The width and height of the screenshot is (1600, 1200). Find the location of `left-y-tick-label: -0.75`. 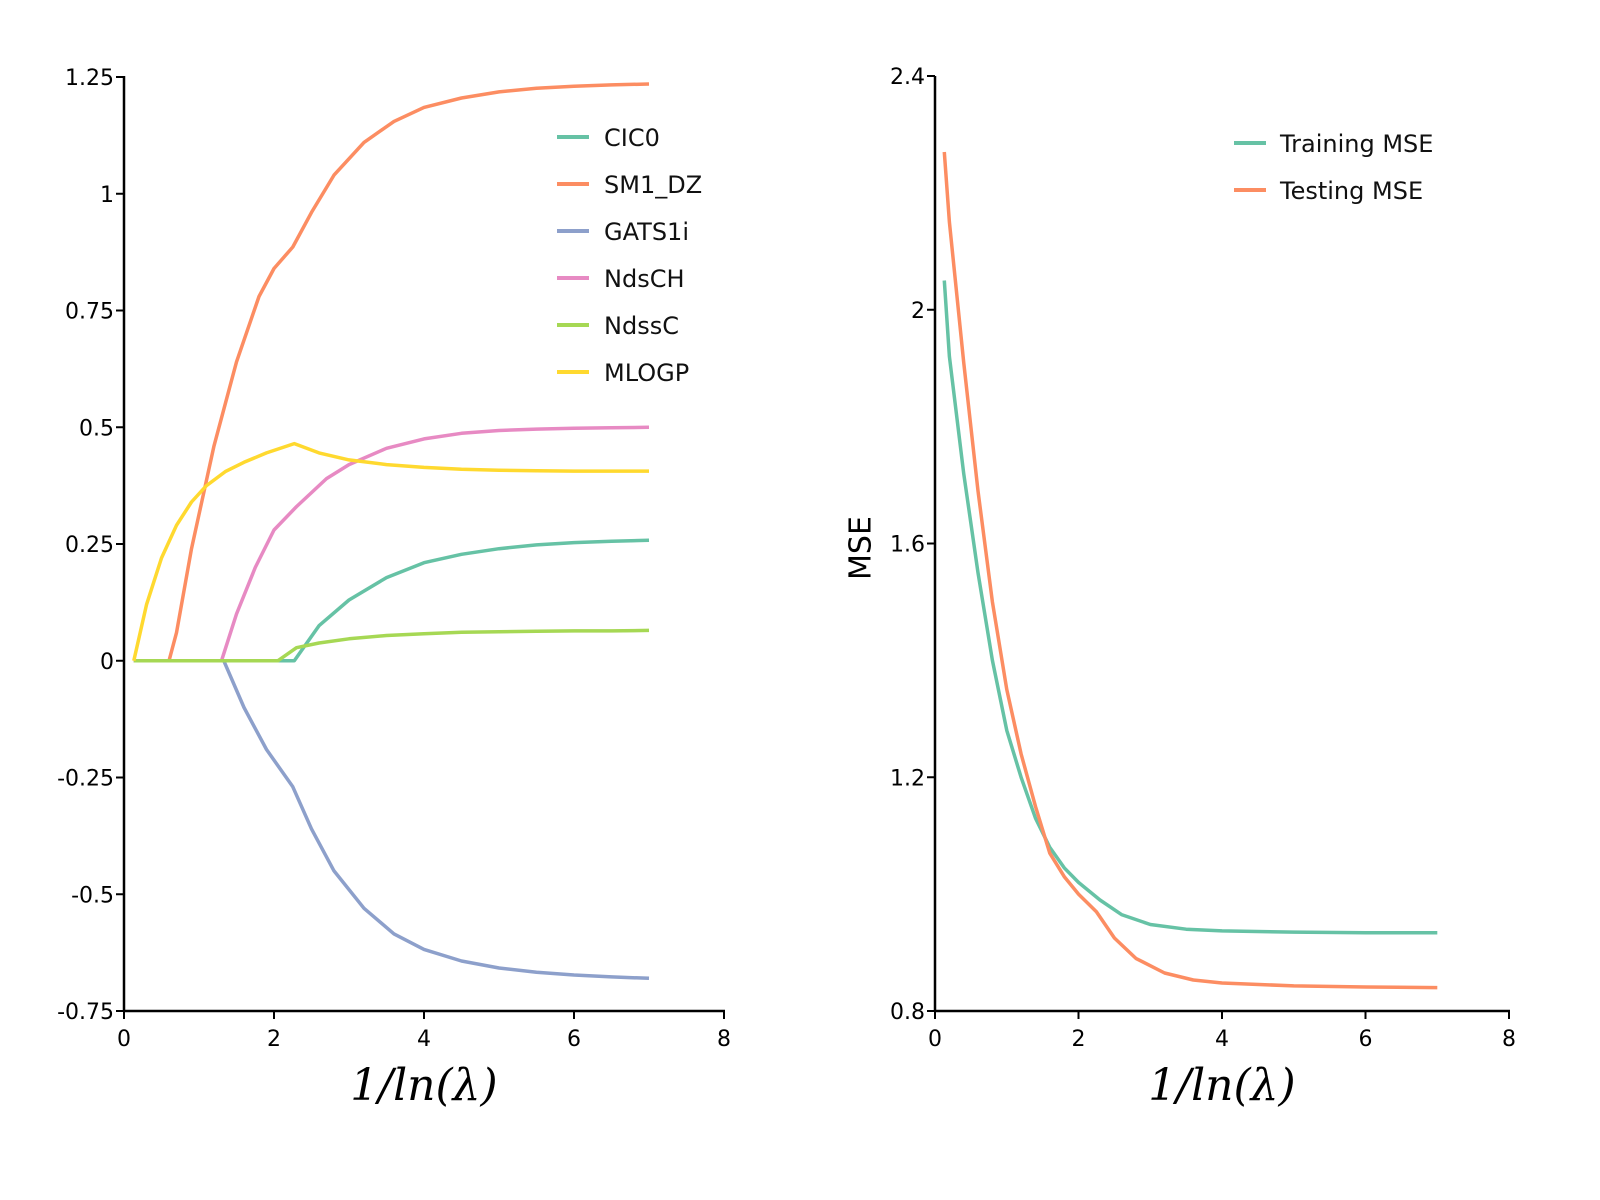

left-y-tick-label: -0.75 is located at coordinates (85, 1012).